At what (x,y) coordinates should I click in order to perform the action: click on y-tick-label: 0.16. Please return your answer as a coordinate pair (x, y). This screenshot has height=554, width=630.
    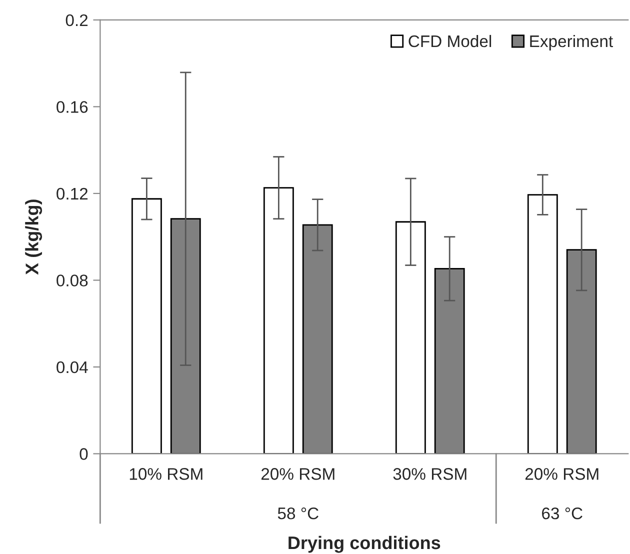
    Looking at the image, I should click on (72, 107).